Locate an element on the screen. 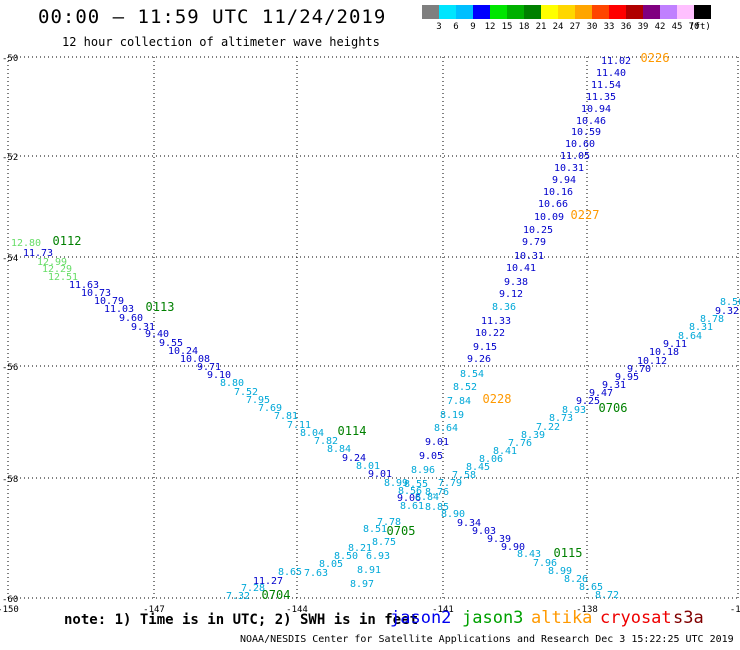 The width and height of the screenshot is (740, 650). legend-label: 9 is located at coordinates (473, 27).